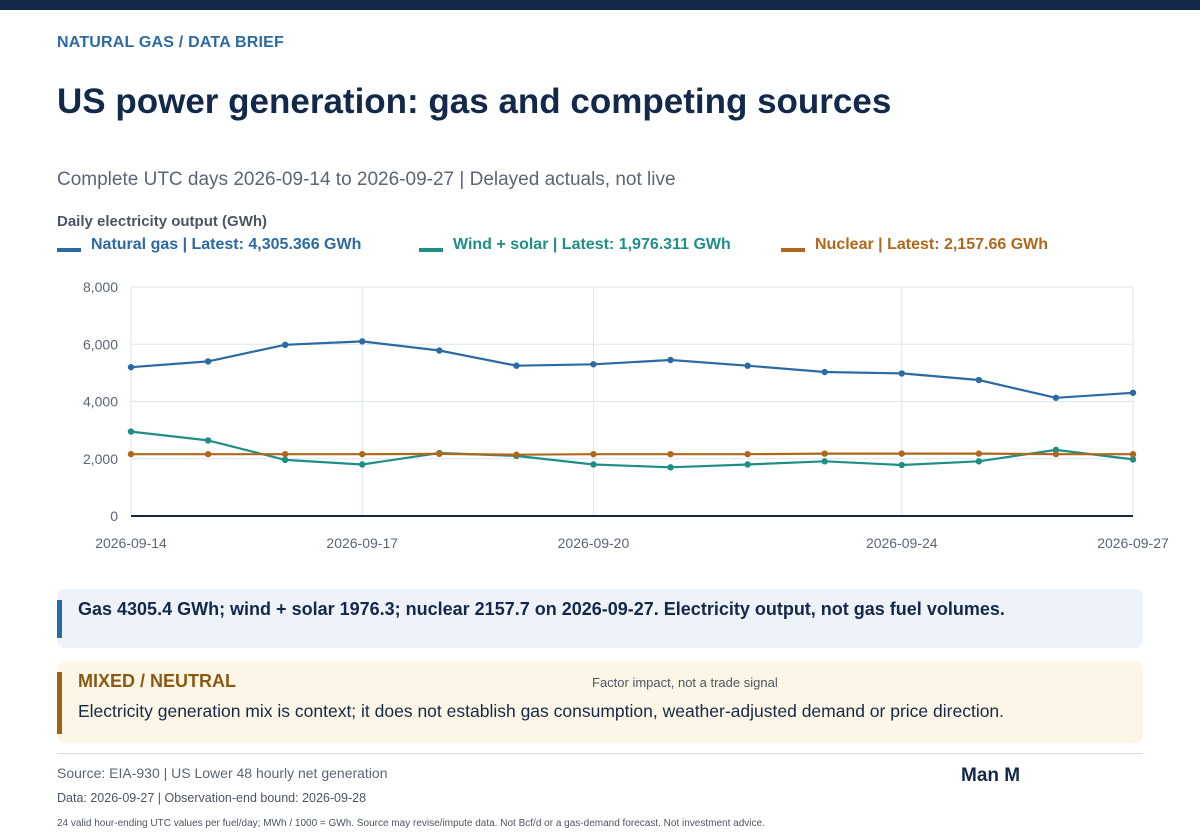 The width and height of the screenshot is (1200, 840). What do you see at coordinates (171, 42) in the screenshot?
I see `kicker: NATURAL GAS / DATA BRIEF` at bounding box center [171, 42].